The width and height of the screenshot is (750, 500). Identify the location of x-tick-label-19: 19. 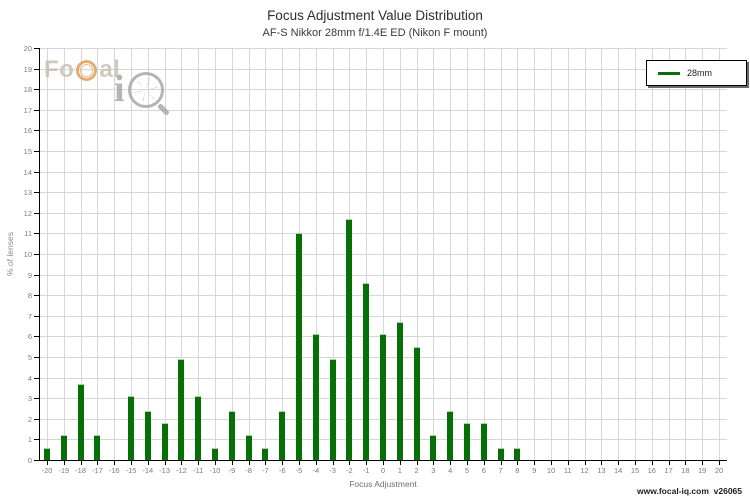
(702, 470).